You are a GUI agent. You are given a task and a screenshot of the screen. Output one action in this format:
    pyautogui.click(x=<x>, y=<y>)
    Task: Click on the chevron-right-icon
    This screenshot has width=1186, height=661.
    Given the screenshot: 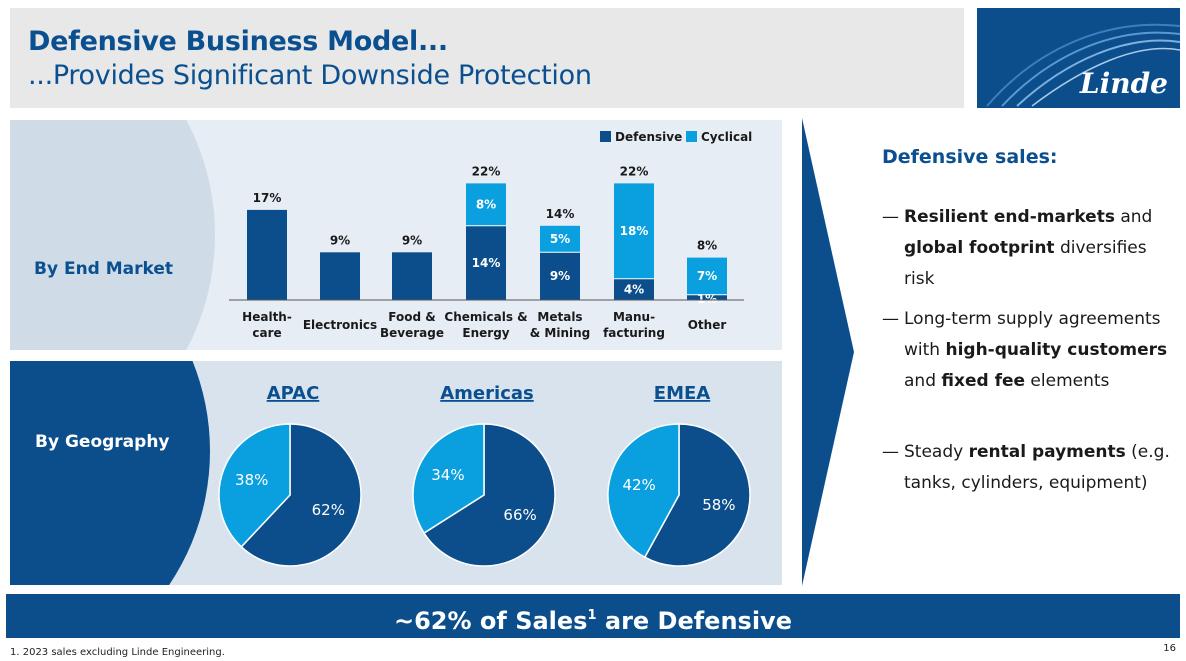 What is the action you would take?
    pyautogui.click(x=828, y=352)
    